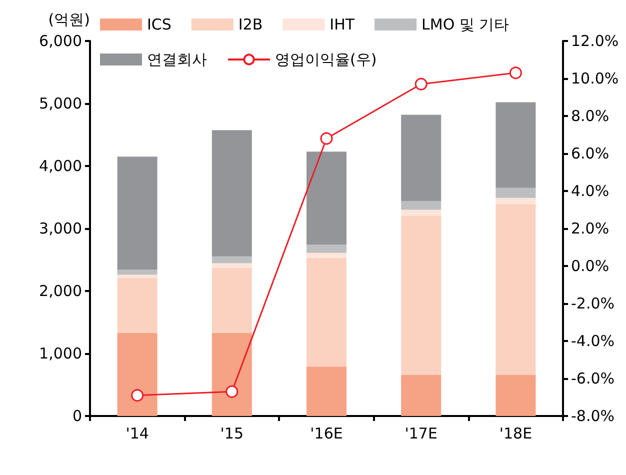  Describe the element at coordinates (590, 116) in the screenshot. I see `y2-tick-label: 8.0%` at that location.